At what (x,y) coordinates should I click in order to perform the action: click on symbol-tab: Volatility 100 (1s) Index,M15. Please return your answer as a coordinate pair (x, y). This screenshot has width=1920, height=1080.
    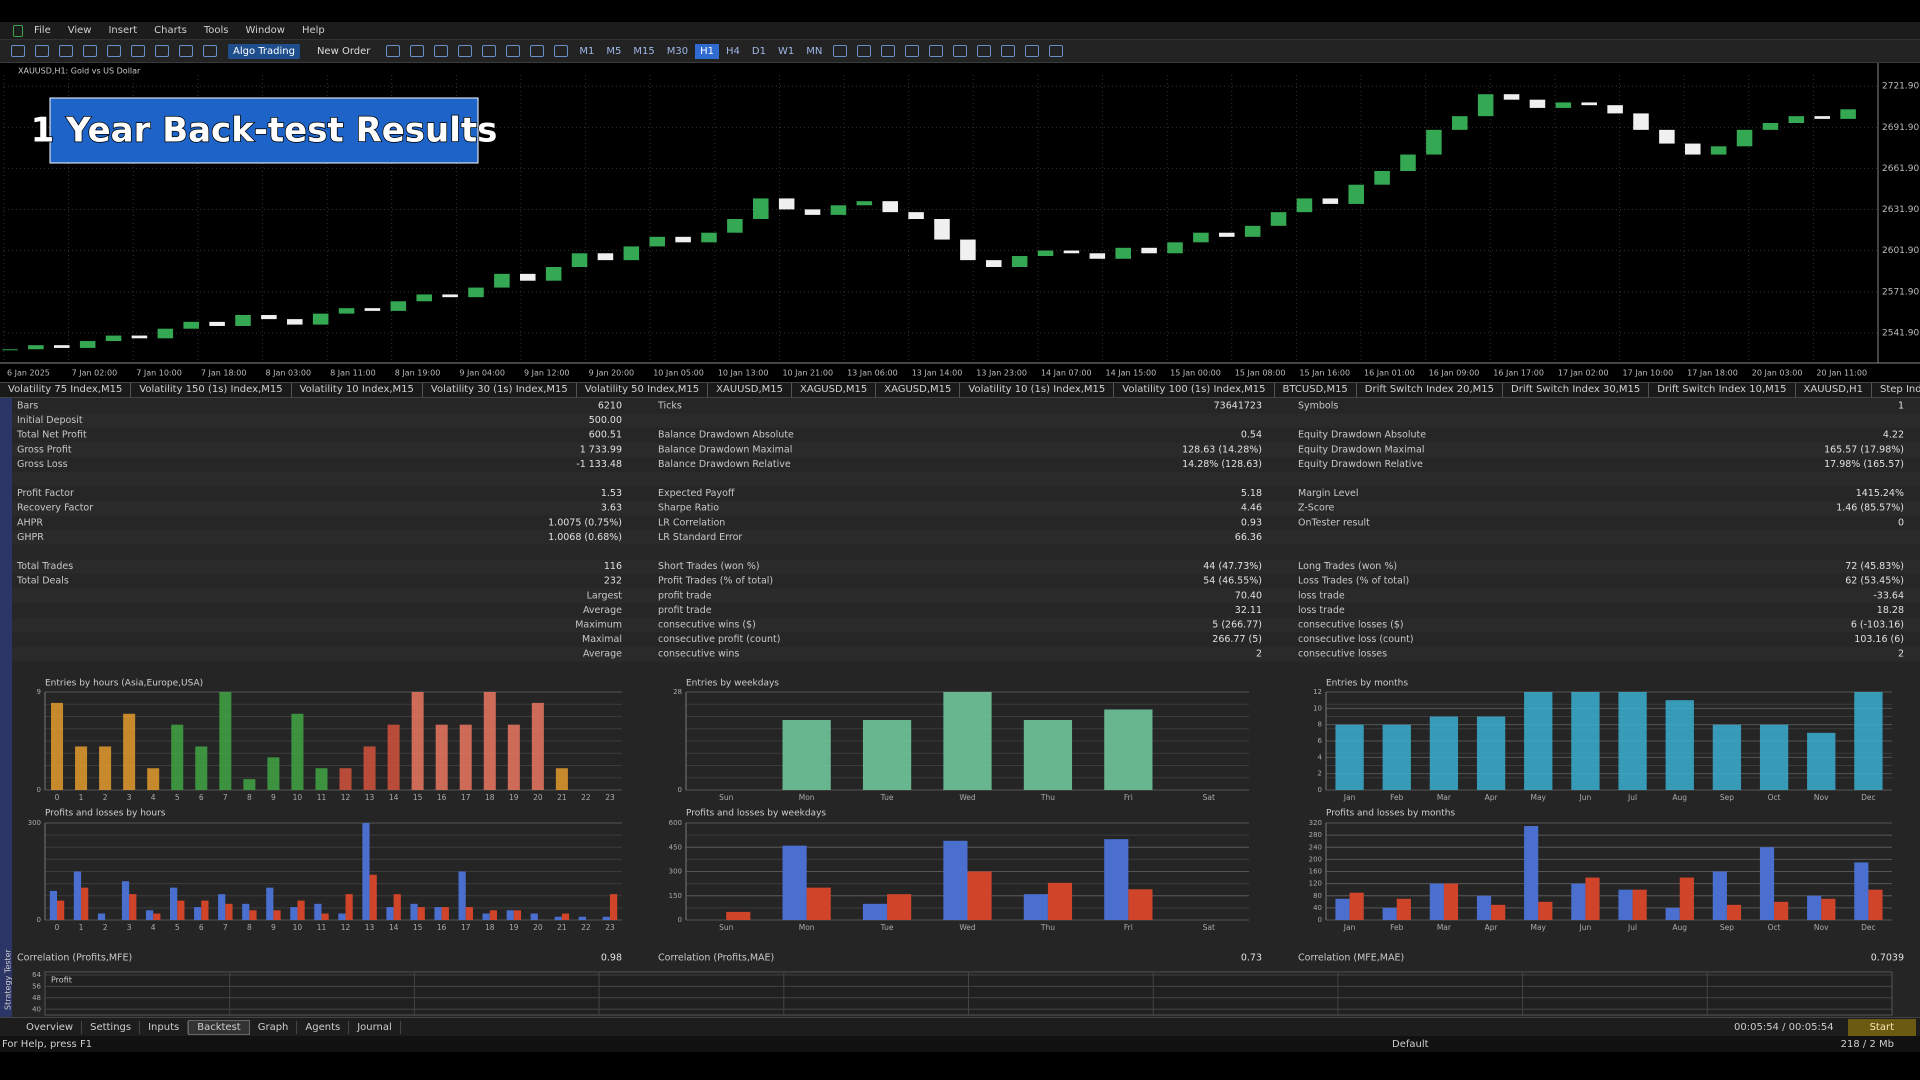
    Looking at the image, I should click on (1194, 390).